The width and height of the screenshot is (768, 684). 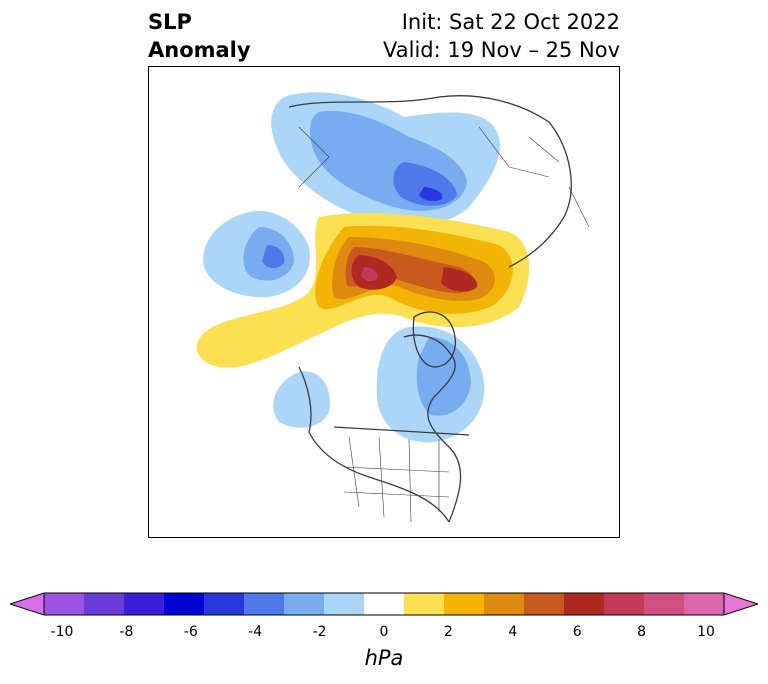 I want to click on init-date: Init: Sat 22 Oct 2022, so click(x=510, y=22).